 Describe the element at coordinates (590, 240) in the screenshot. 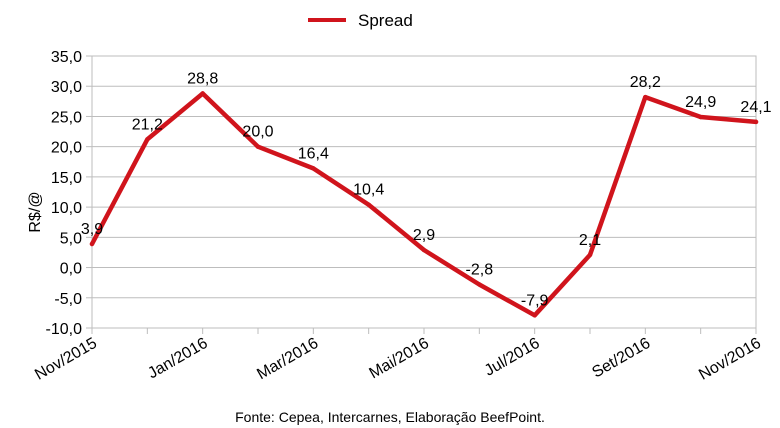

I see `data-label: 2,1` at that location.